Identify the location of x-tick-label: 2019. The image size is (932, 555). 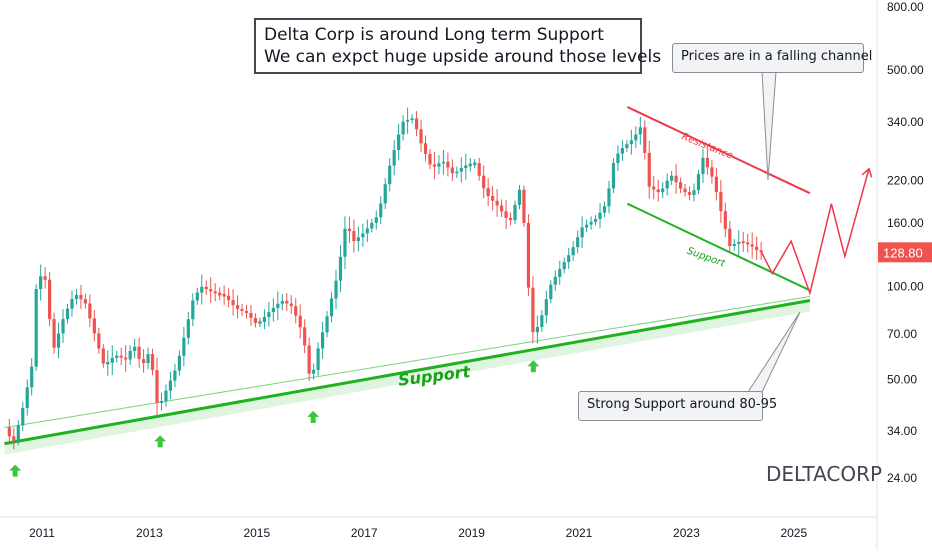
(471, 533).